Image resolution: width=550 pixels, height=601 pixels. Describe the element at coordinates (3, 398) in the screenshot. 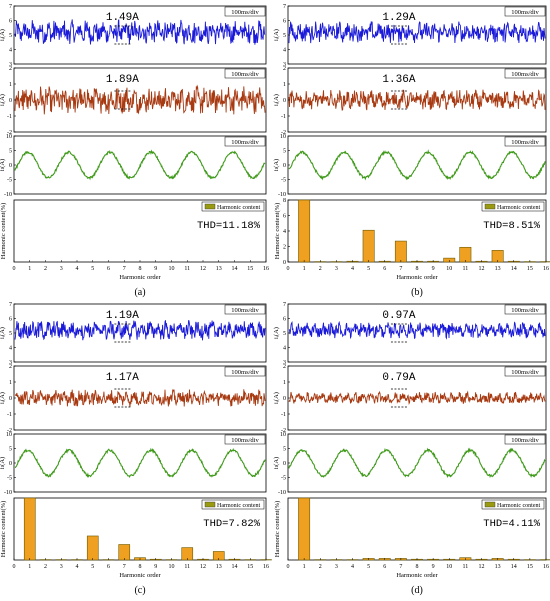

I see `red-ylabel: iᵢ(A)` at that location.